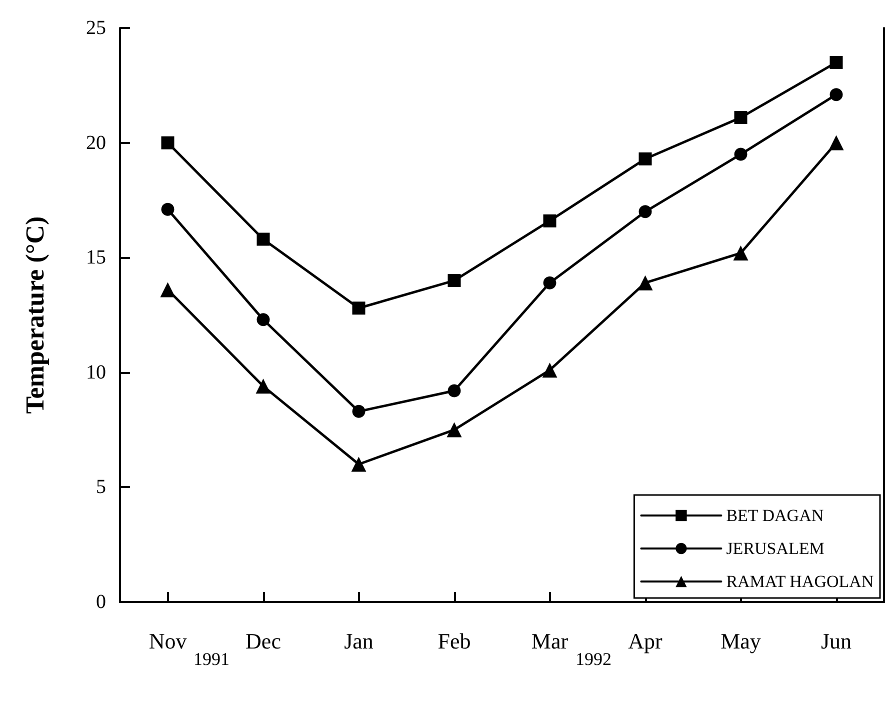 The height and width of the screenshot is (708, 892). I want to click on x-tick-label: Feb, so click(454, 641).